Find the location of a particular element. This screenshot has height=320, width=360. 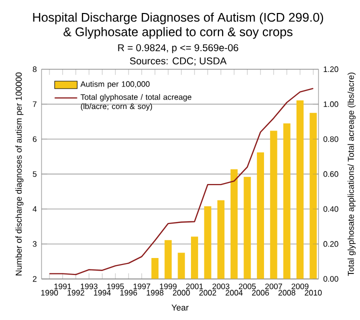

source-note: Sources: CDC; USDA is located at coordinates (178, 61).